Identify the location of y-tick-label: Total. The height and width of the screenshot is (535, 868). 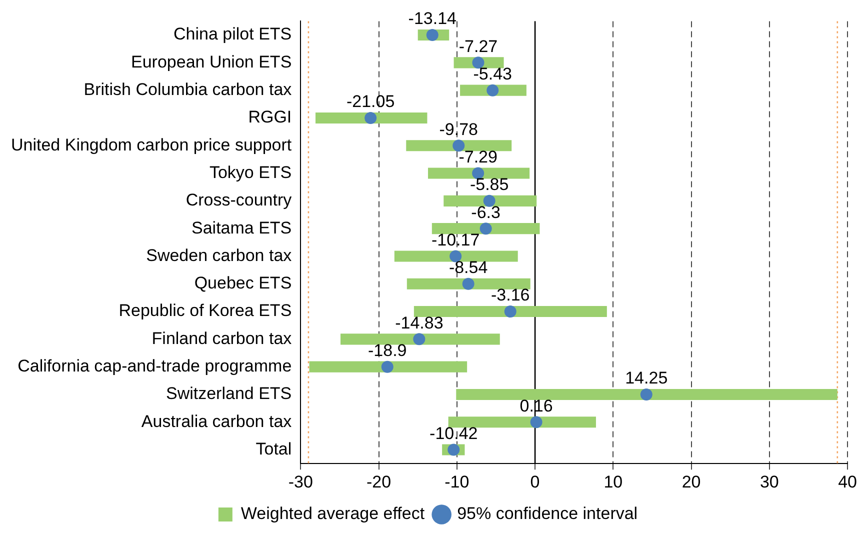
(274, 448).